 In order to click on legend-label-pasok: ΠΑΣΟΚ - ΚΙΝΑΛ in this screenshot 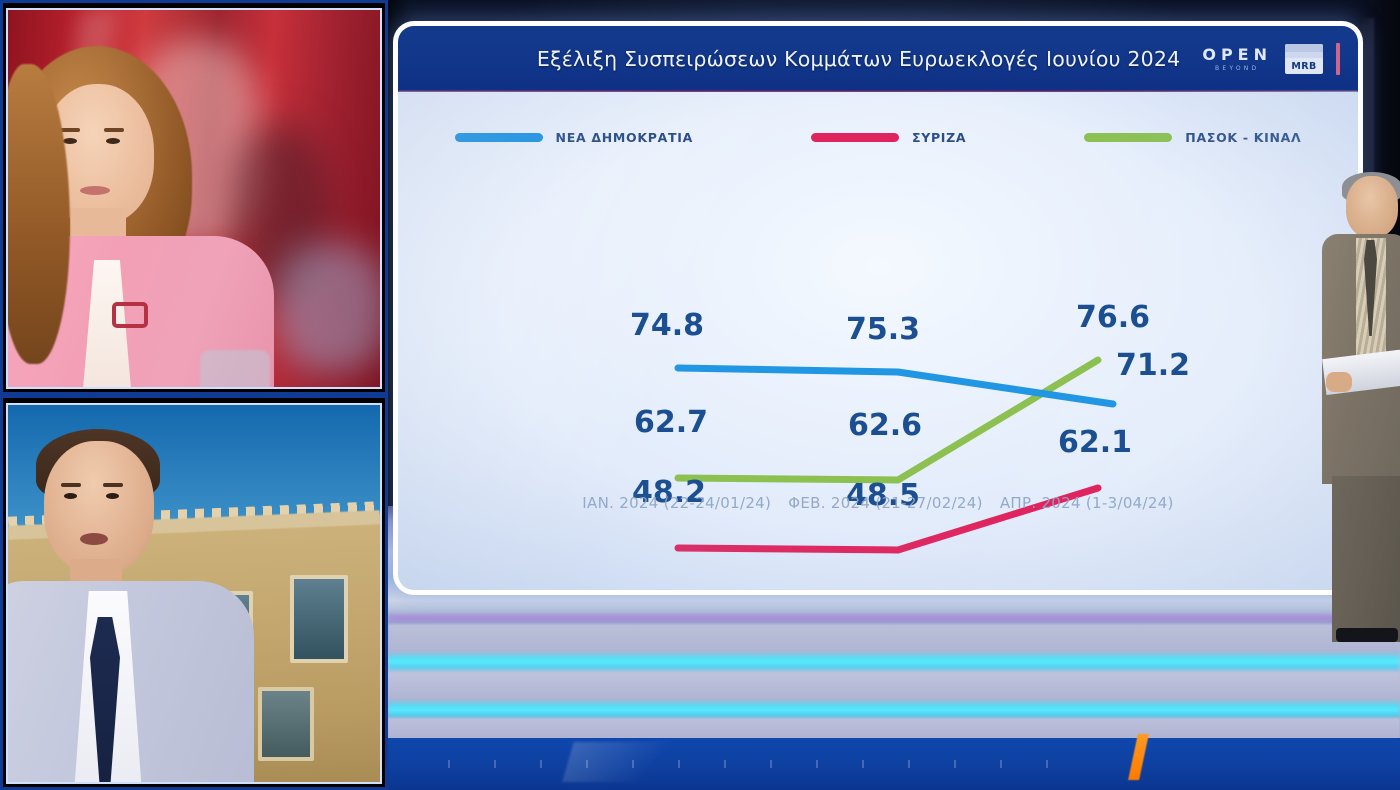, I will do `click(1243, 137)`.